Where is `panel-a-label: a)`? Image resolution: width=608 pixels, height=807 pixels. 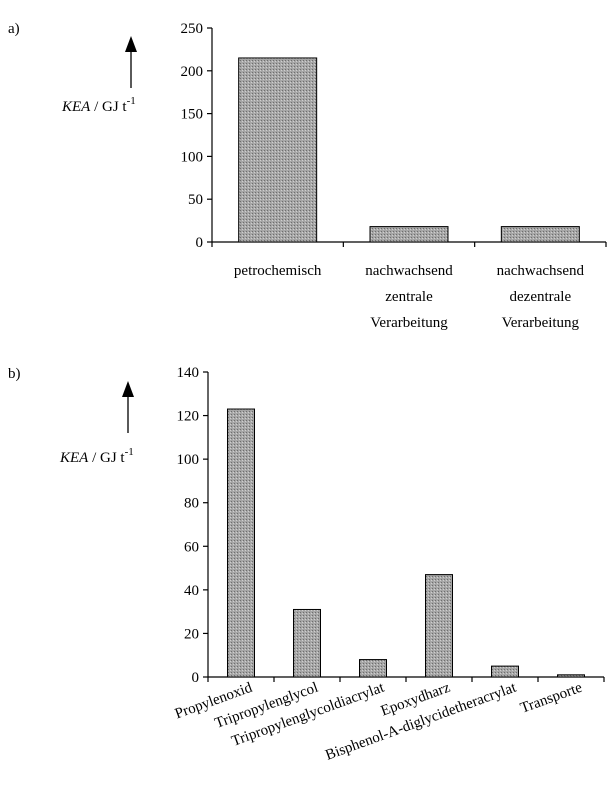 panel-a-label: a) is located at coordinates (14, 29).